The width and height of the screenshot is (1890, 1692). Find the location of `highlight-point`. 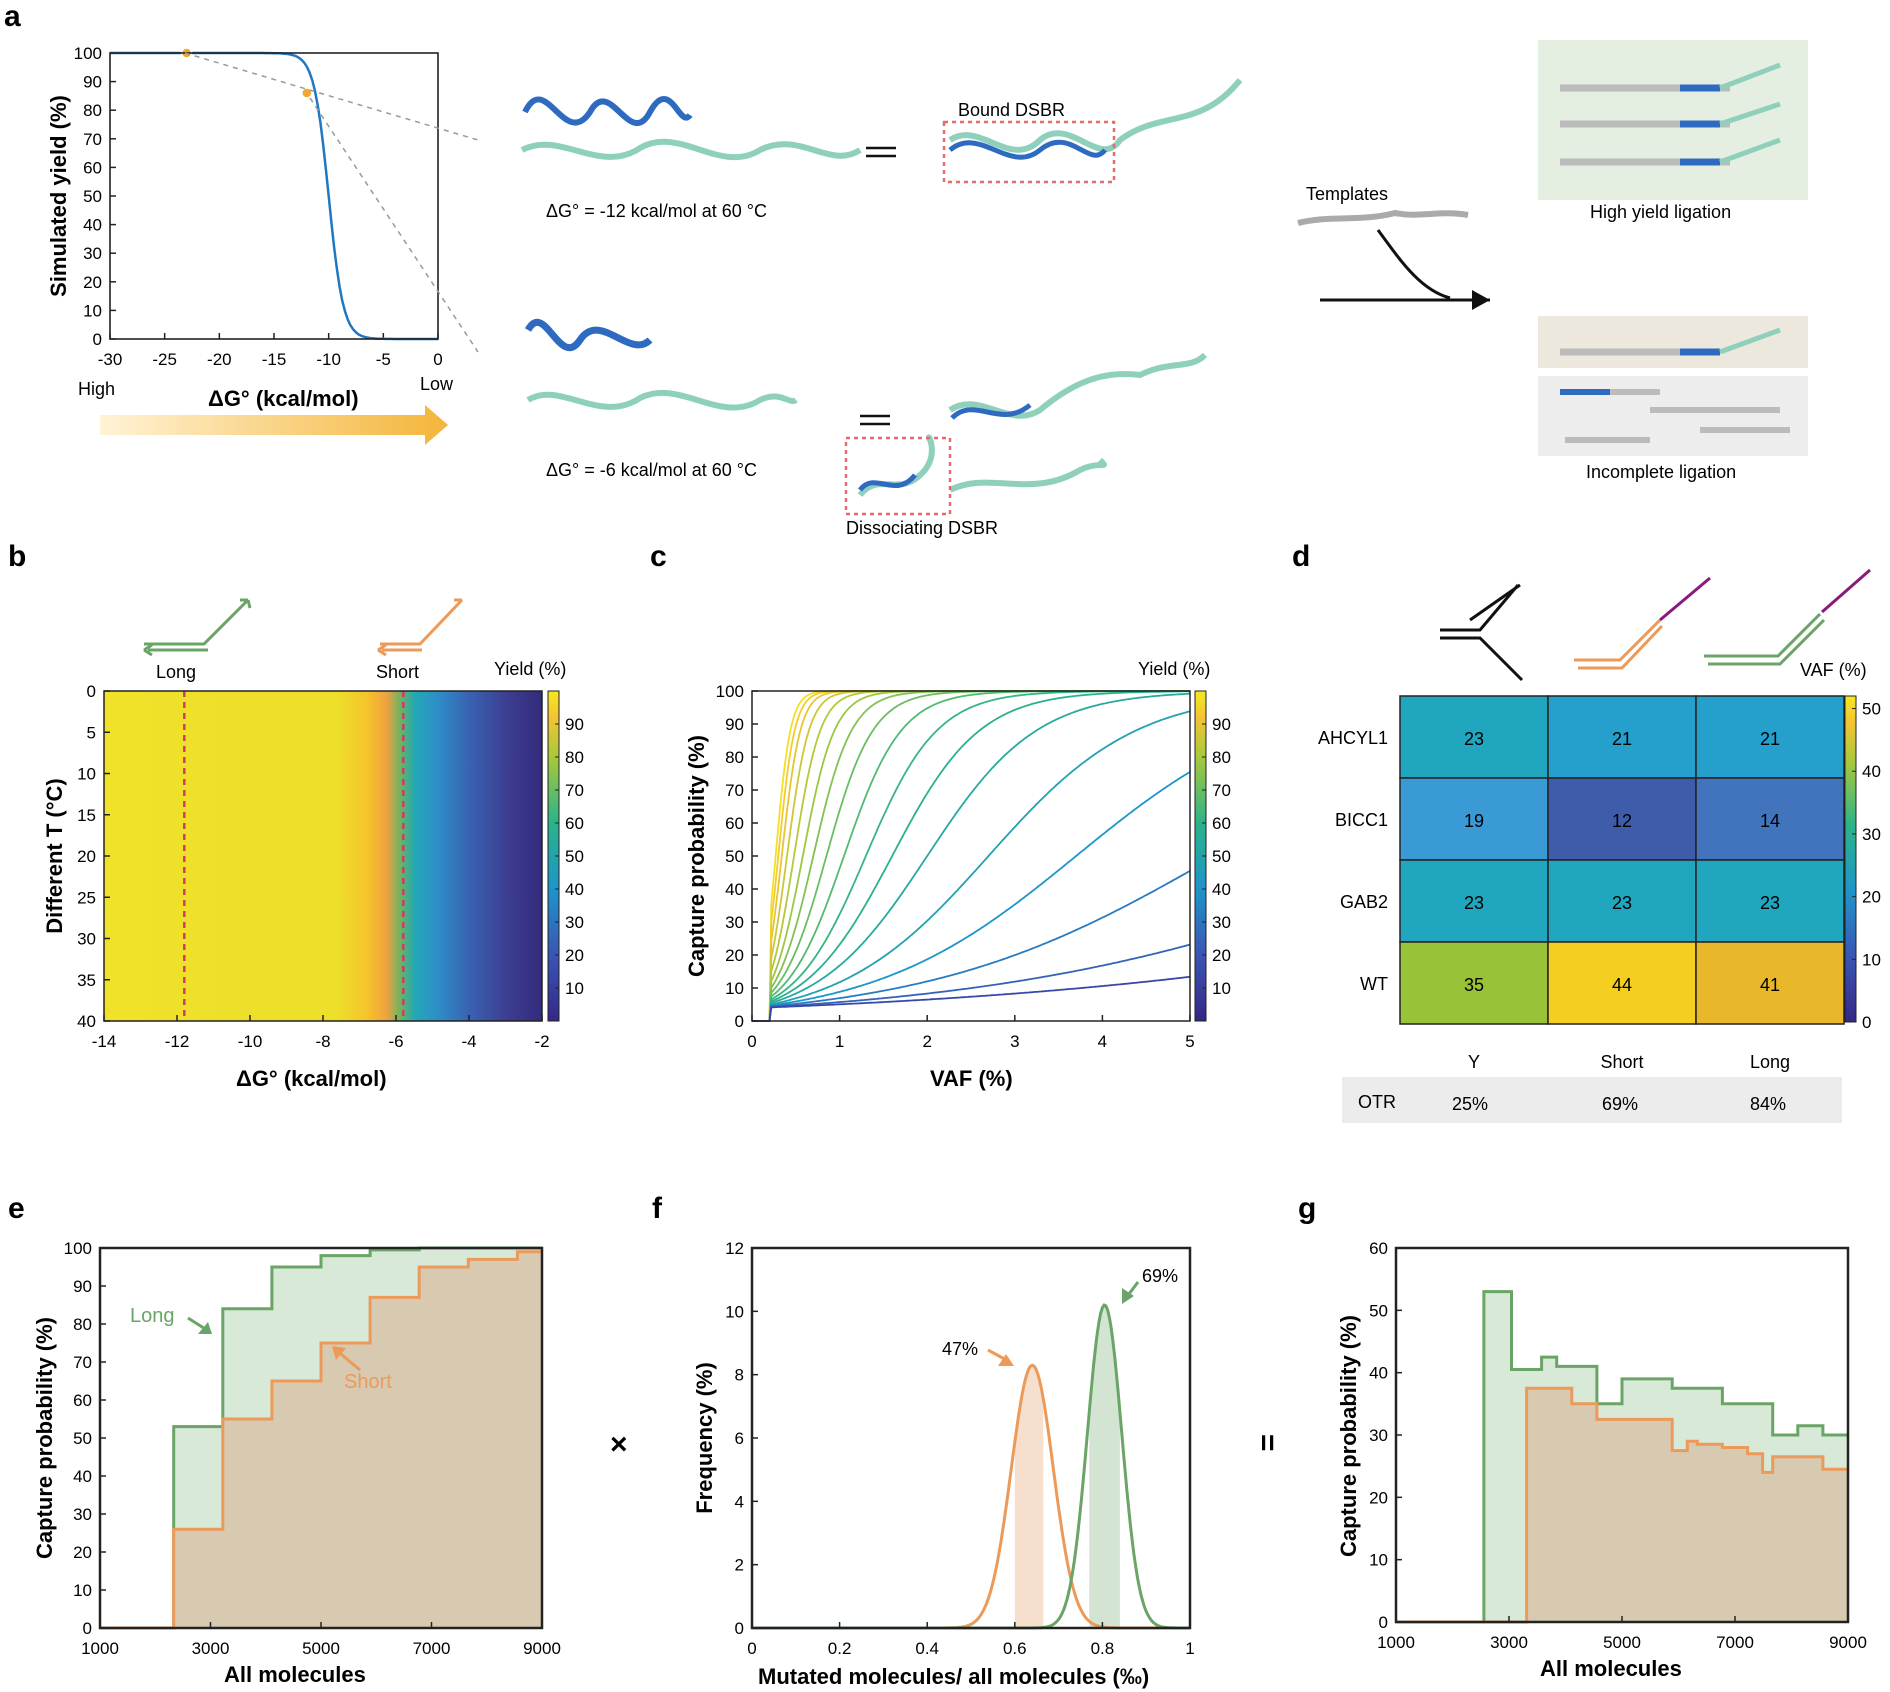

highlight-point is located at coordinates (307, 93).